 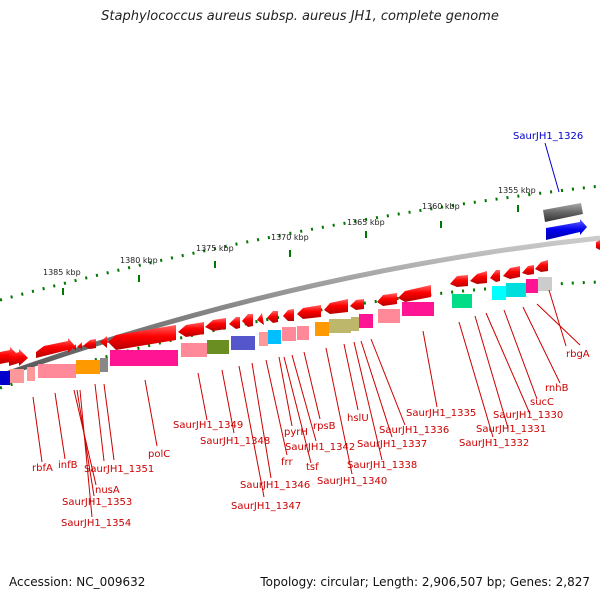 What do you see at coordinates (366, 222) in the screenshot?
I see `scale-label: 1365 kbp` at bounding box center [366, 222].